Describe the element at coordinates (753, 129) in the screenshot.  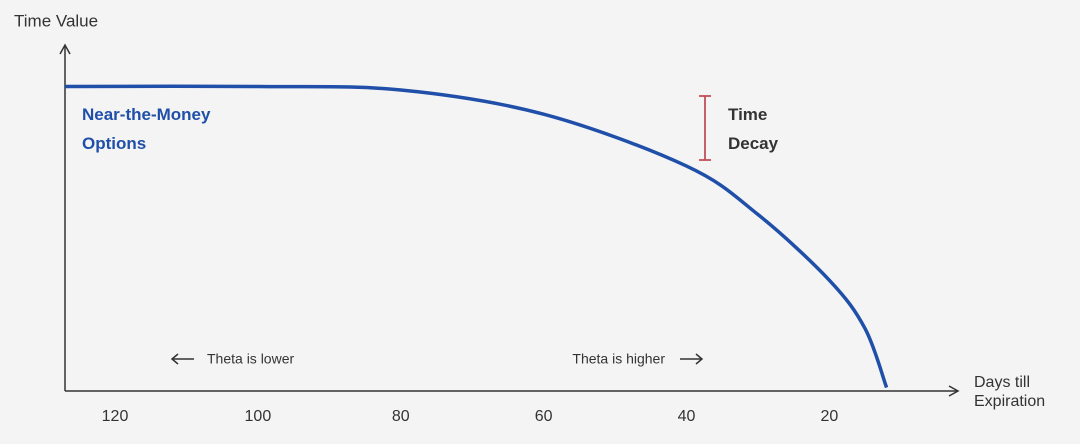
I see `annotation: Time Decay` at that location.